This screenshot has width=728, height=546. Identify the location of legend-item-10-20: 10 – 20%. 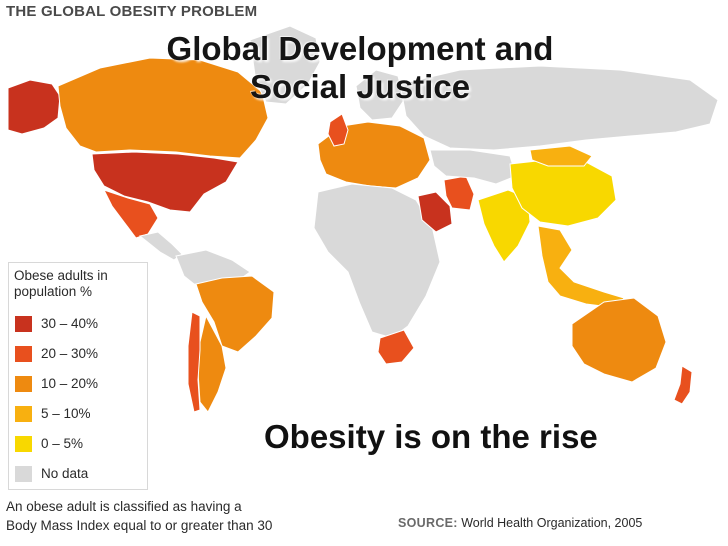
(80, 384).